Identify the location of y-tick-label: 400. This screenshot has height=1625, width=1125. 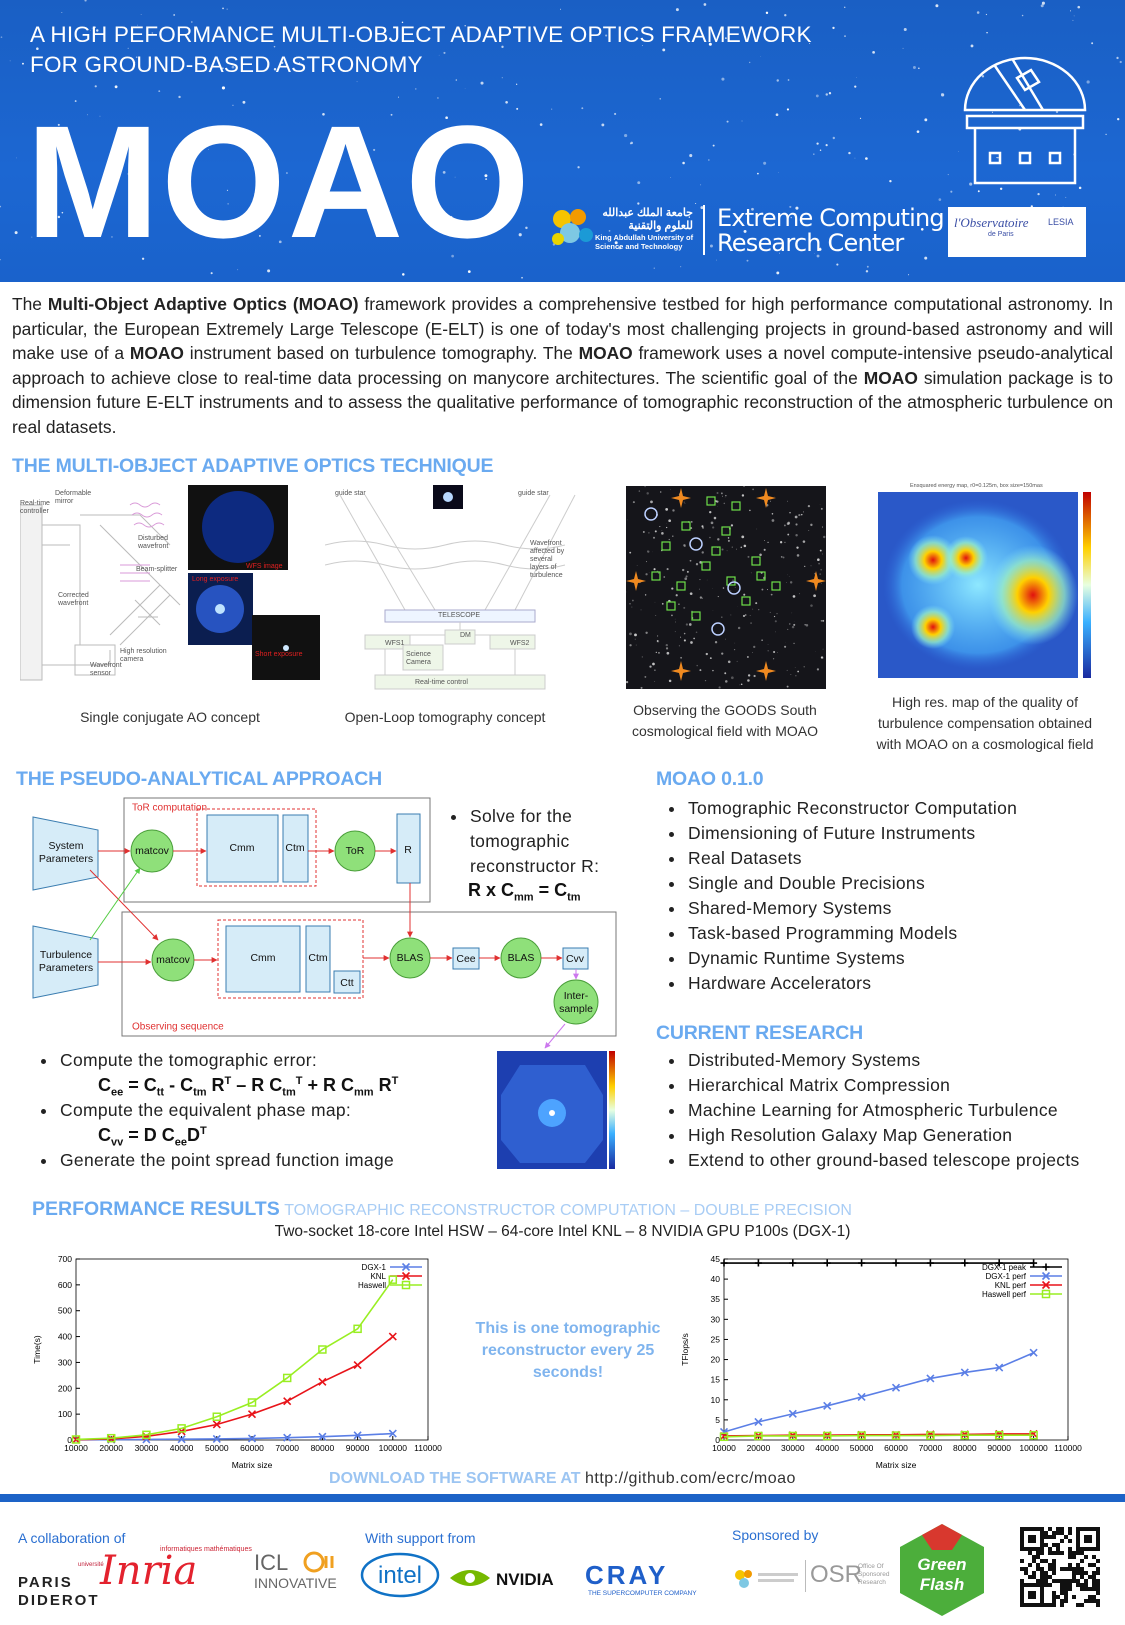
(65, 1337).